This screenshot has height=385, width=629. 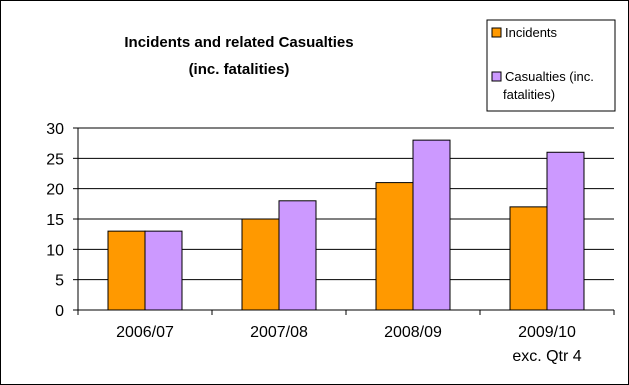 What do you see at coordinates (59, 311) in the screenshot?
I see `y-tick-label: 0` at bounding box center [59, 311].